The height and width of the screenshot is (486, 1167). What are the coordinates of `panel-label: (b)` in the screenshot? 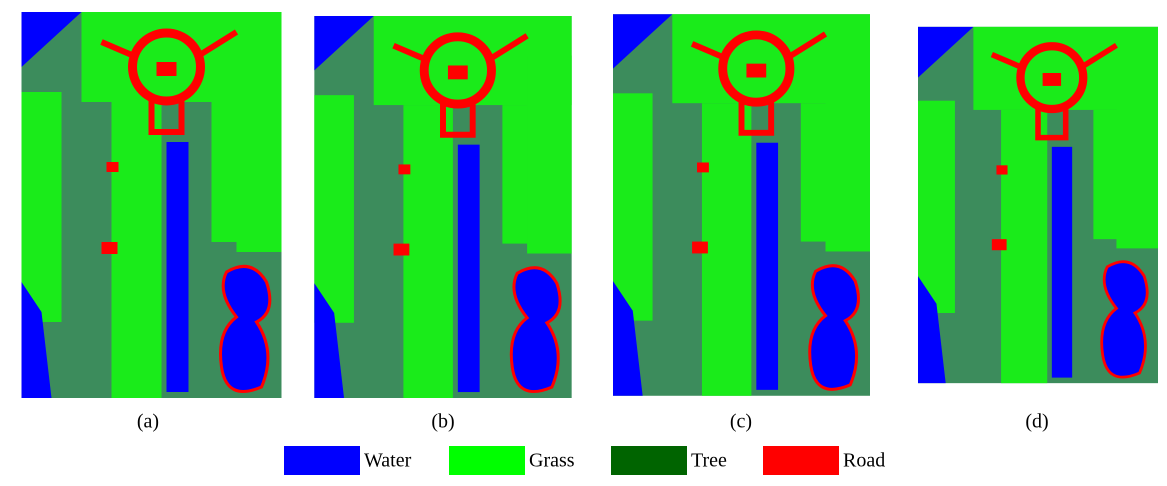 It's located at (442, 422).